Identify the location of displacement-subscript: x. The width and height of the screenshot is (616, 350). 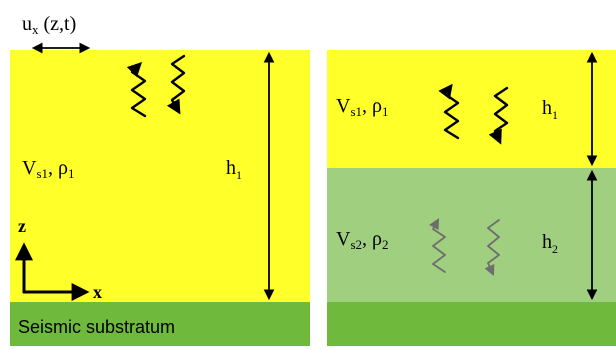
(35, 29).